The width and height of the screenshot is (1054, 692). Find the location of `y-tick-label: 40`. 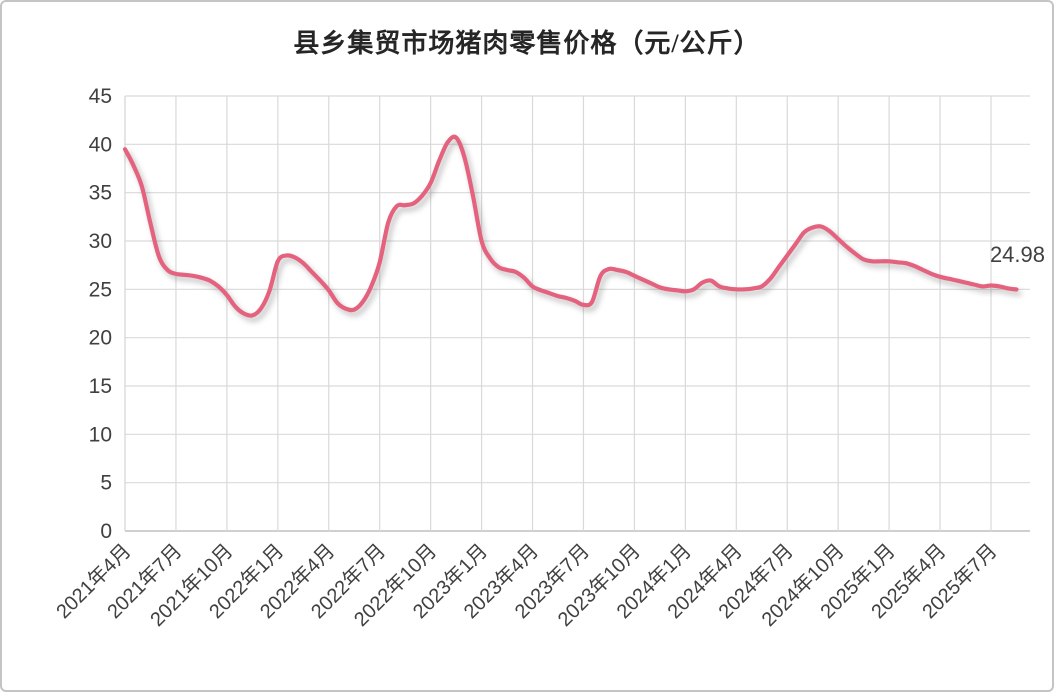

y-tick-label: 40 is located at coordinates (100, 144).